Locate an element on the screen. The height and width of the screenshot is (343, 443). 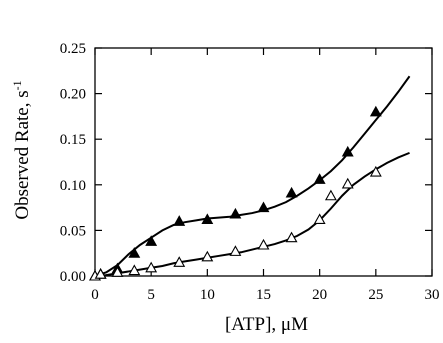
y-tick-label: 0.25 is located at coordinates (73, 49).